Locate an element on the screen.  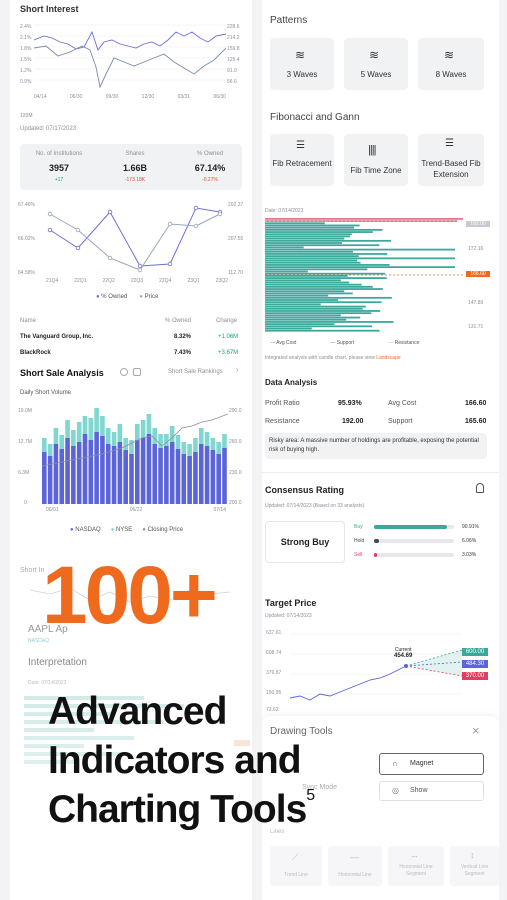
holder-name: The Vanguard Group, Inc. is located at coordinates (57, 337).